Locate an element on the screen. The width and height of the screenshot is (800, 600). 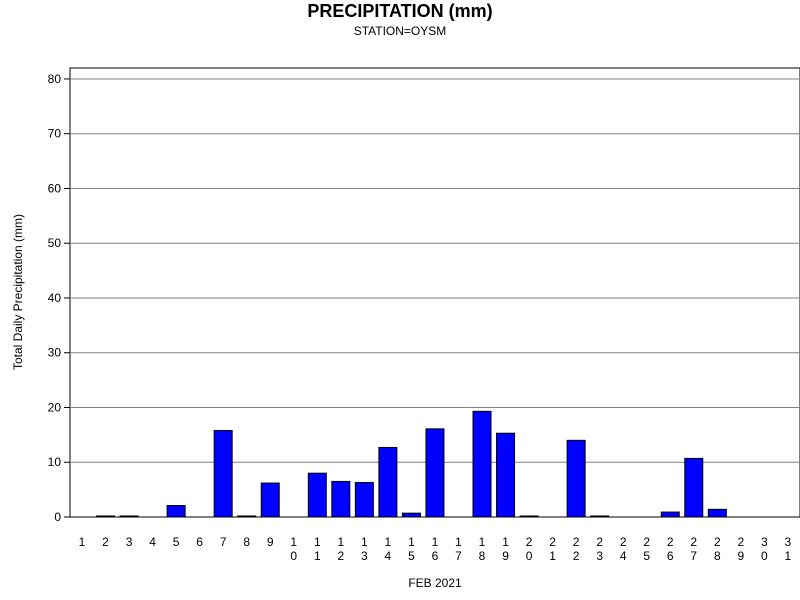
x-tick-label: 6 is located at coordinates (199, 542).